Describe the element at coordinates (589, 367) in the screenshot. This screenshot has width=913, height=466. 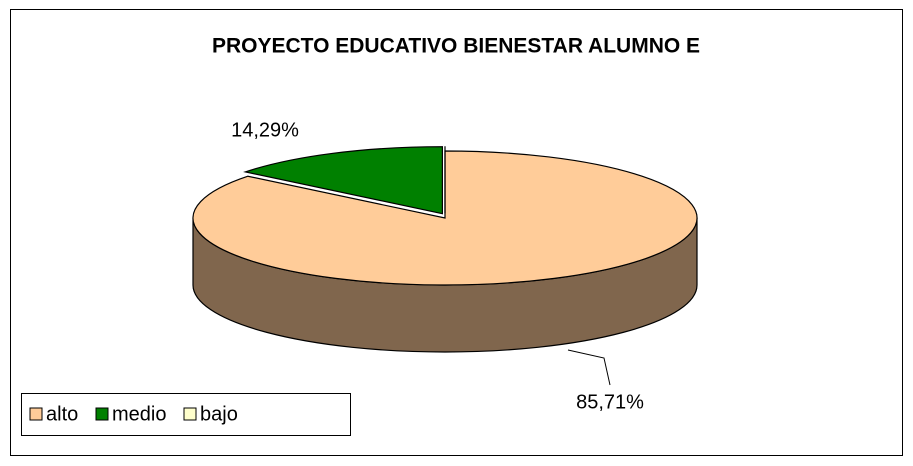
I see `leader-line` at that location.